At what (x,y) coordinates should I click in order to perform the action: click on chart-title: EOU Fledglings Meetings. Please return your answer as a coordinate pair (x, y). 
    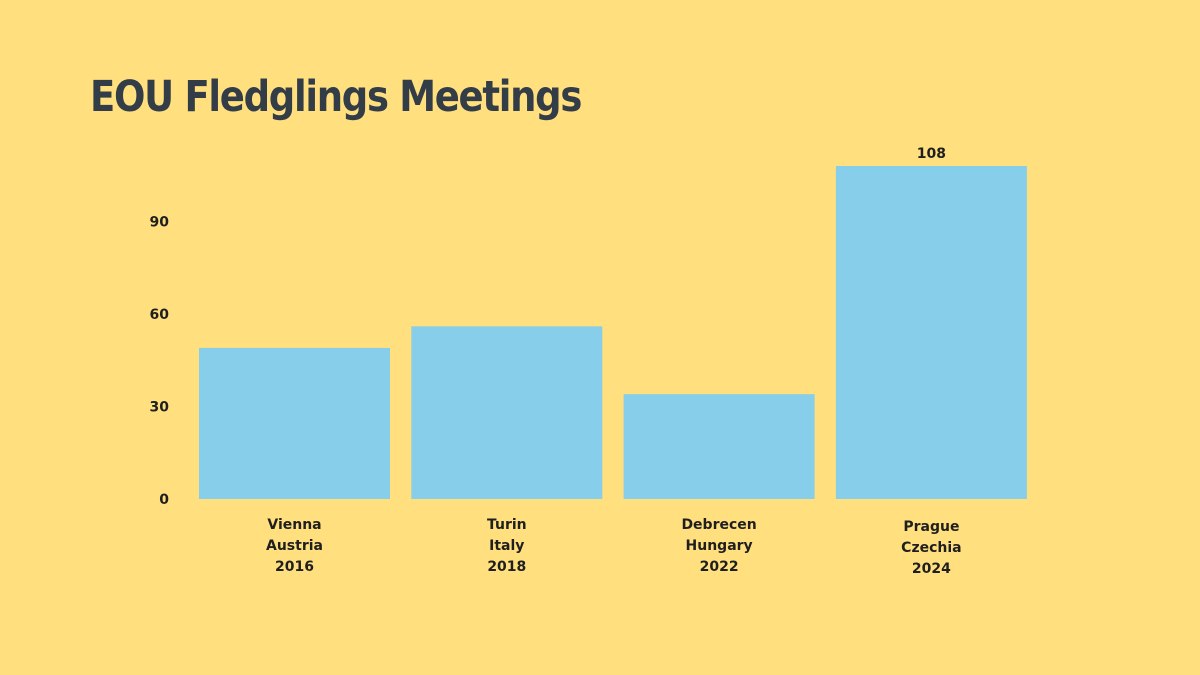
    Looking at the image, I should click on (336, 97).